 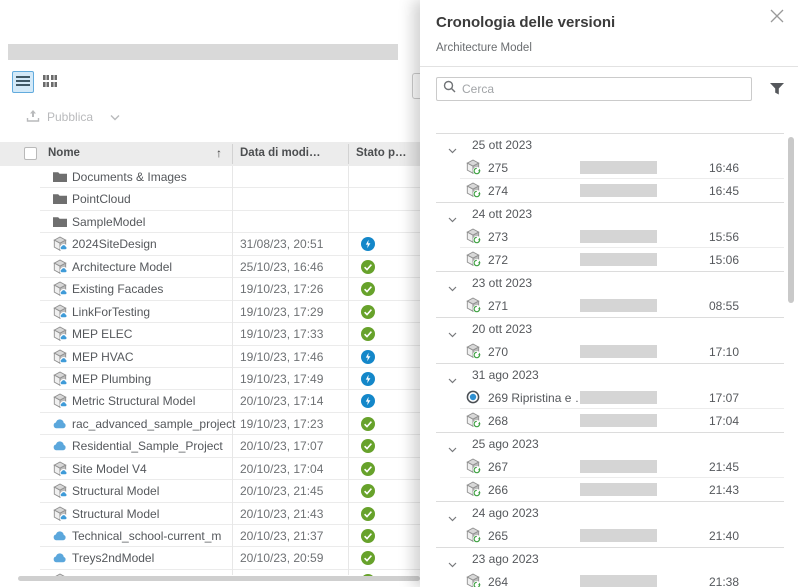 What do you see at coordinates (609, 236) in the screenshot?
I see `version-row: 273 15:56` at bounding box center [609, 236].